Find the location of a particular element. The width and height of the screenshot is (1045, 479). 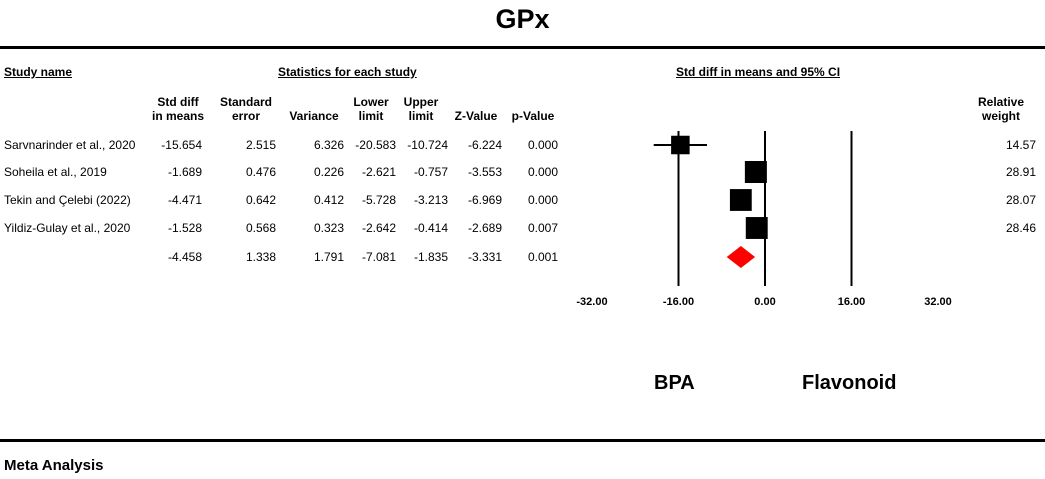

col-header-std-diff-line2: in means is located at coordinates (178, 116).